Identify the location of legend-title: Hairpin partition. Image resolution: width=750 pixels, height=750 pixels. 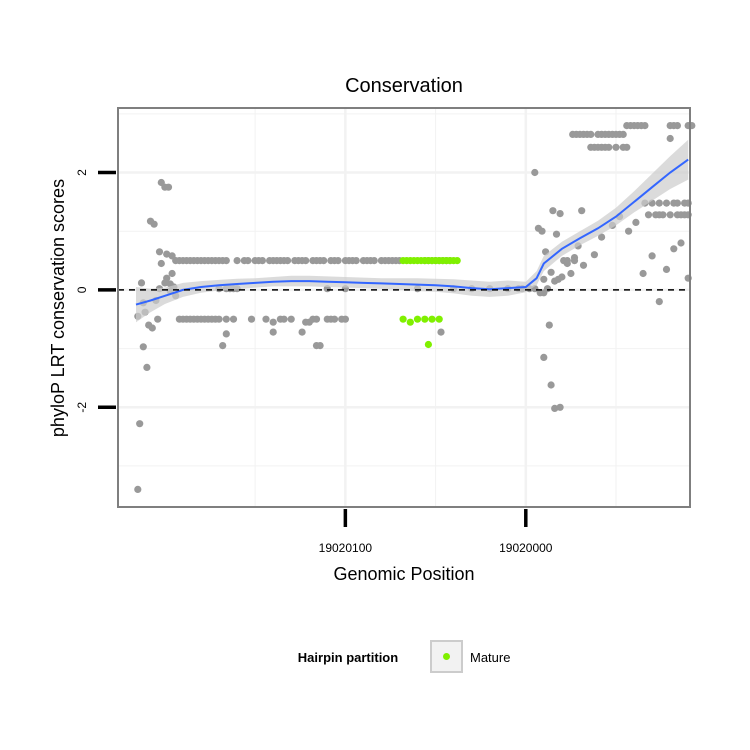
(348, 657).